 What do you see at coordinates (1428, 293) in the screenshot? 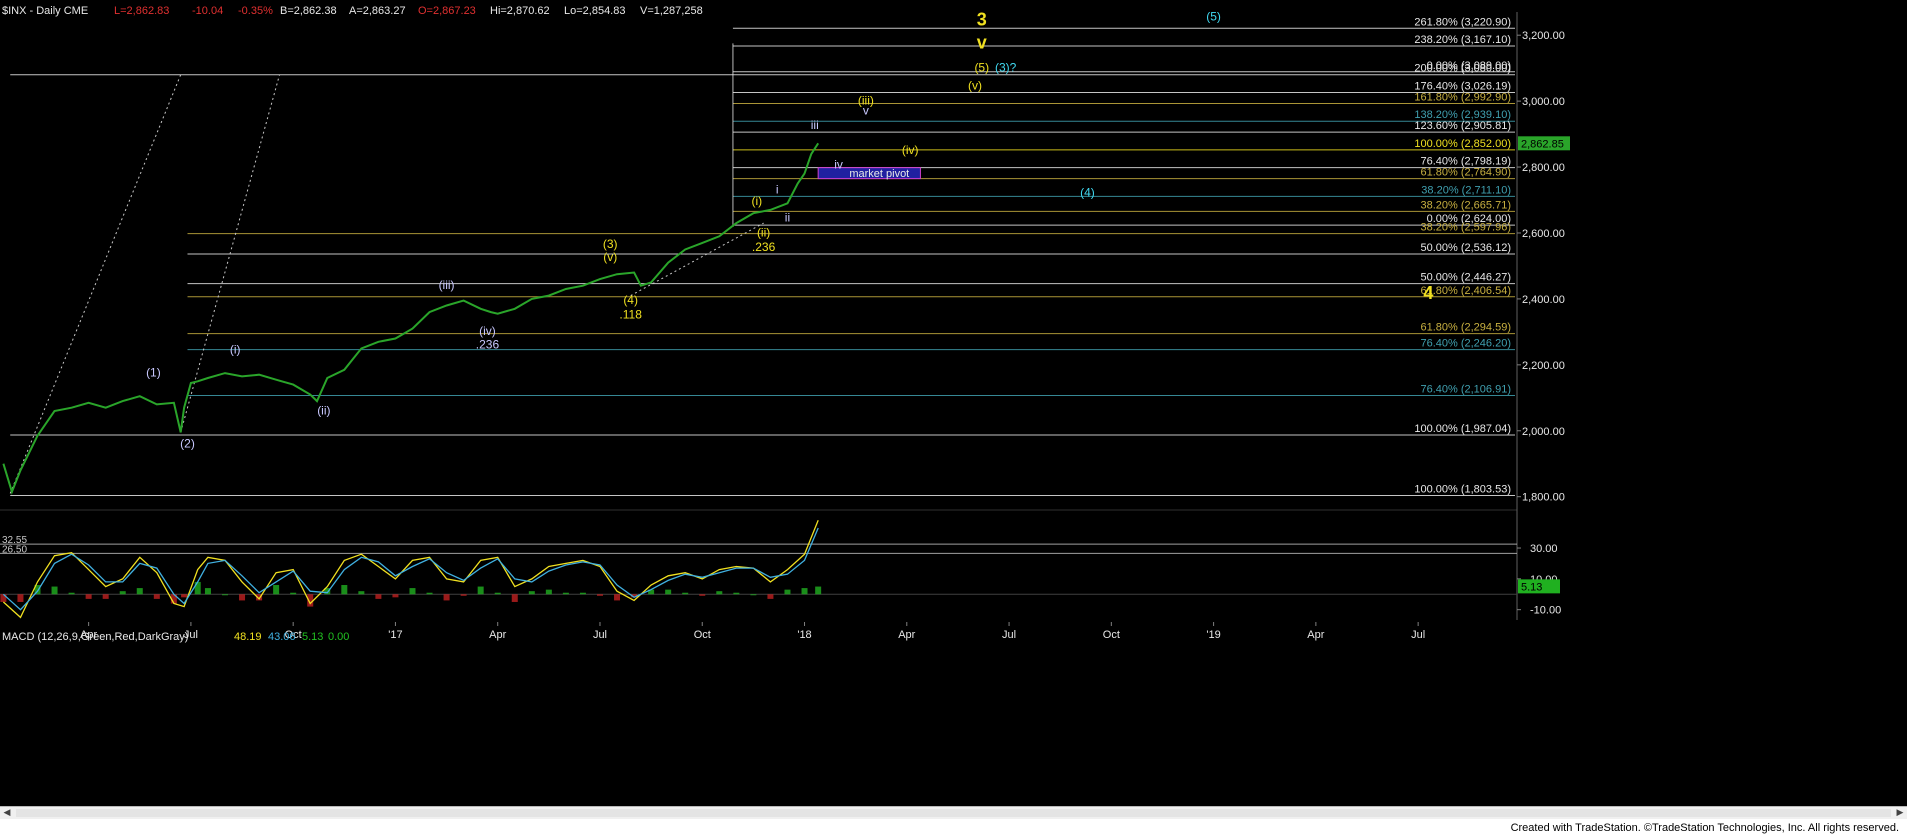
I see `wave-label: 4` at bounding box center [1428, 293].